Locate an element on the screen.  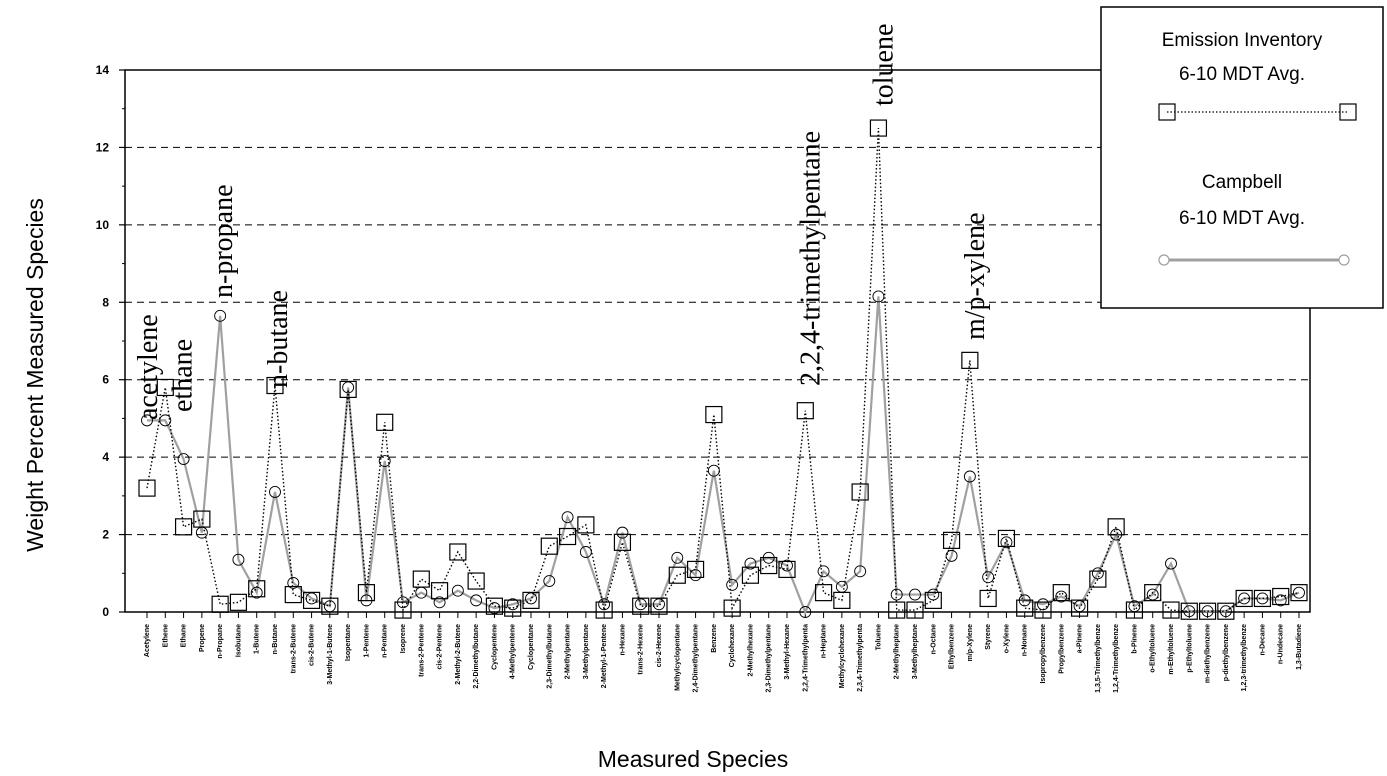
x-tick-label: 2-Methylheptane is located at coordinates (897, 651).